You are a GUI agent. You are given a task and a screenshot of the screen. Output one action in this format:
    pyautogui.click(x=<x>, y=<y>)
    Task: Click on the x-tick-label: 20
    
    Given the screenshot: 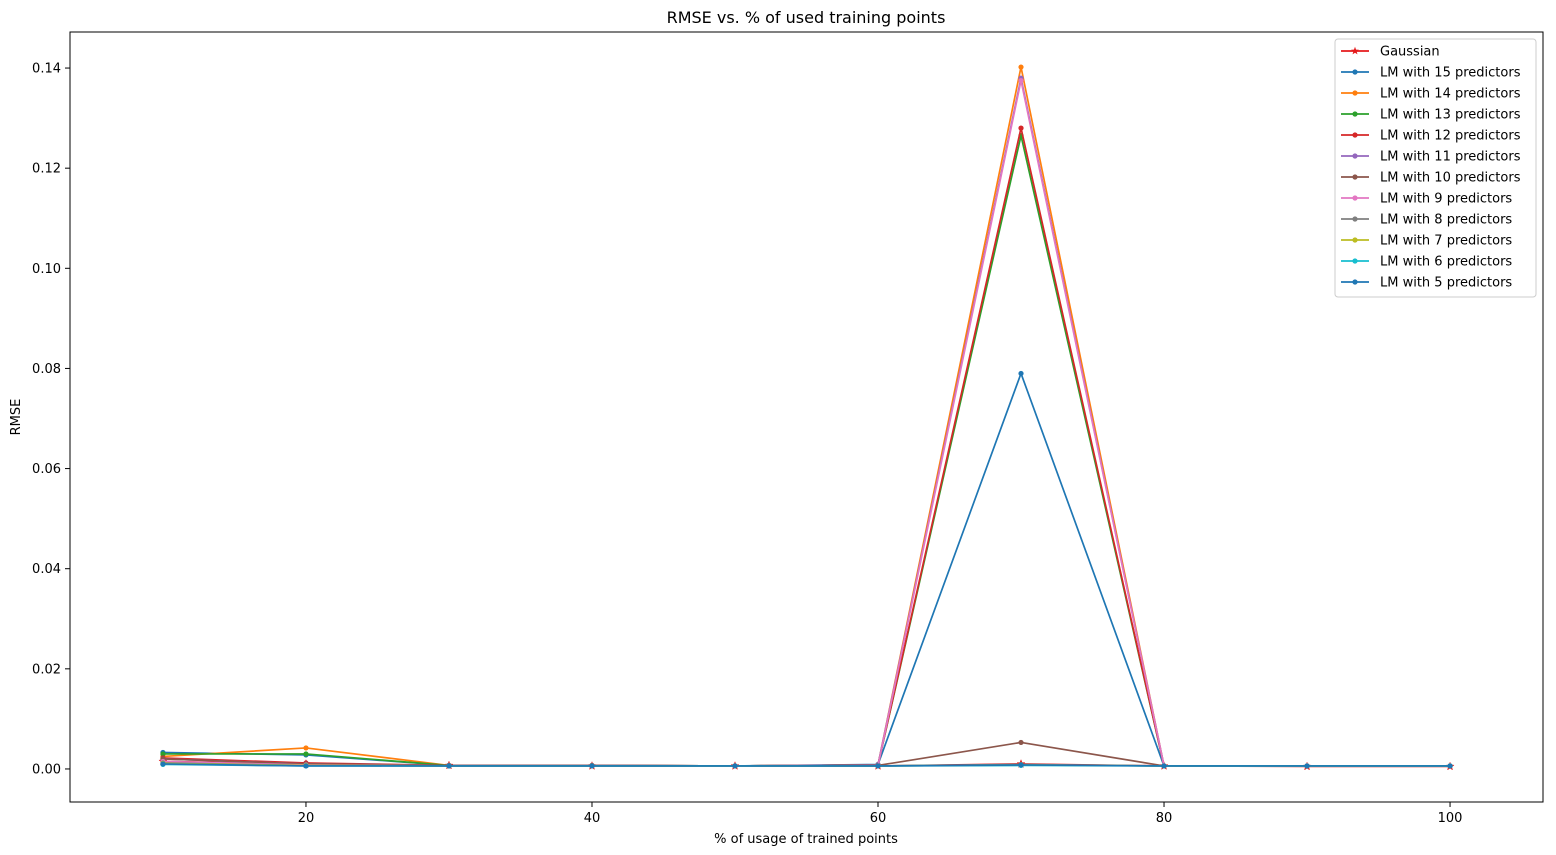 What is the action you would take?
    pyautogui.click(x=306, y=818)
    